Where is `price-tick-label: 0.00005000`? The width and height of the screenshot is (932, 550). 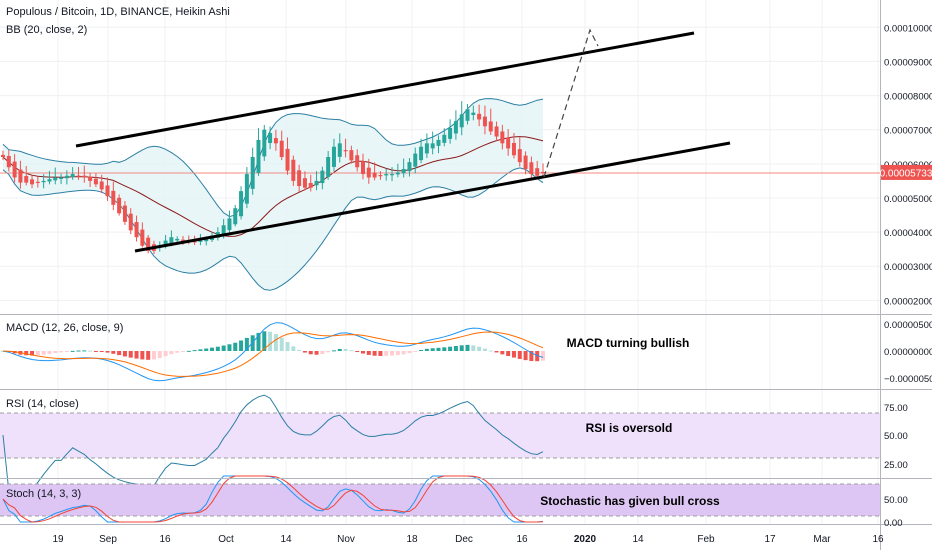
price-tick-label: 0.00005000 is located at coordinates (908, 199).